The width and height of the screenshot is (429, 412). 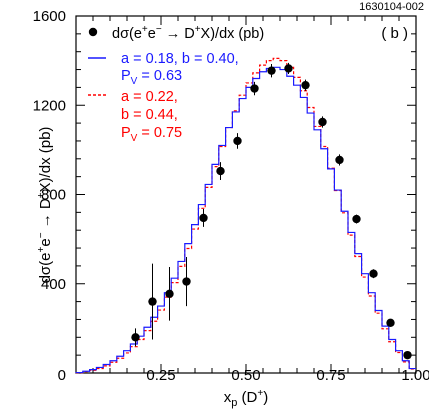 What do you see at coordinates (126, 76) in the screenshot?
I see `legend-blue-pv-pre: P` at bounding box center [126, 76].